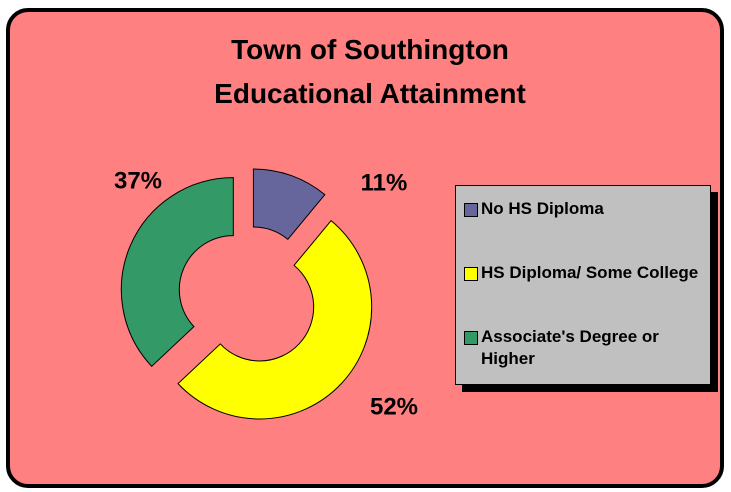  What do you see at coordinates (384, 182) in the screenshot?
I see `data-label: 11%` at bounding box center [384, 182].